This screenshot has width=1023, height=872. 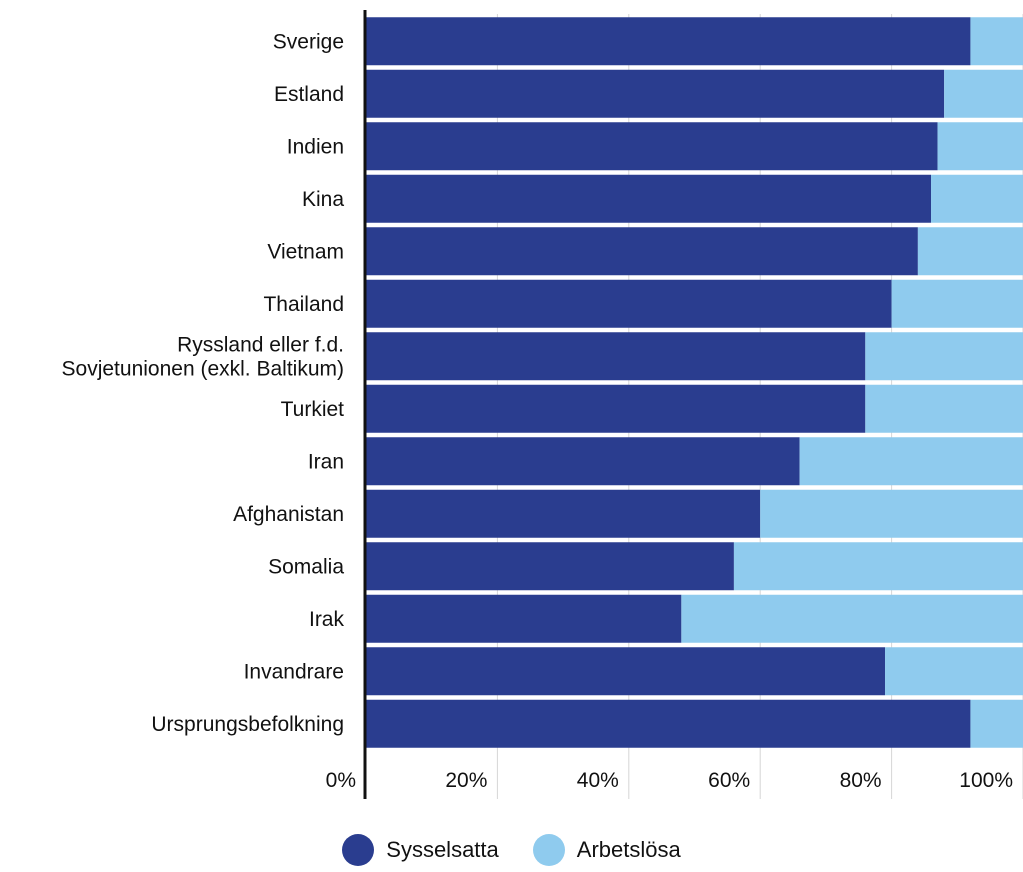 I want to click on x-tick-label: 40%, so click(x=598, y=780).